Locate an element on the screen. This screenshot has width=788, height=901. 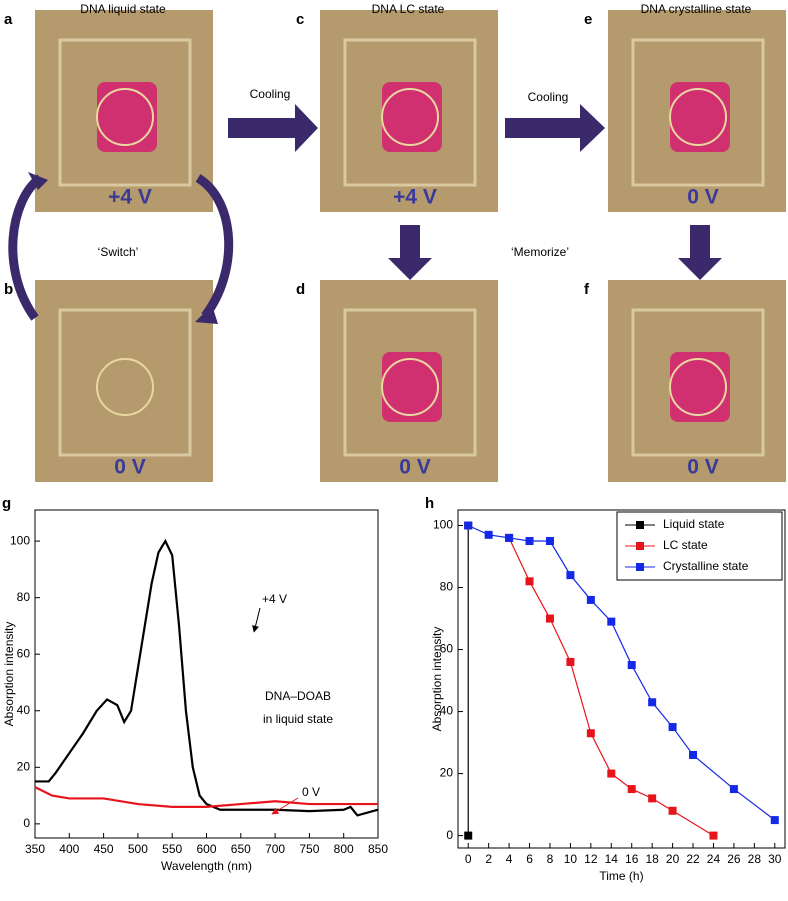
panel-title: DNA liquid state is located at coordinates (123, 9).